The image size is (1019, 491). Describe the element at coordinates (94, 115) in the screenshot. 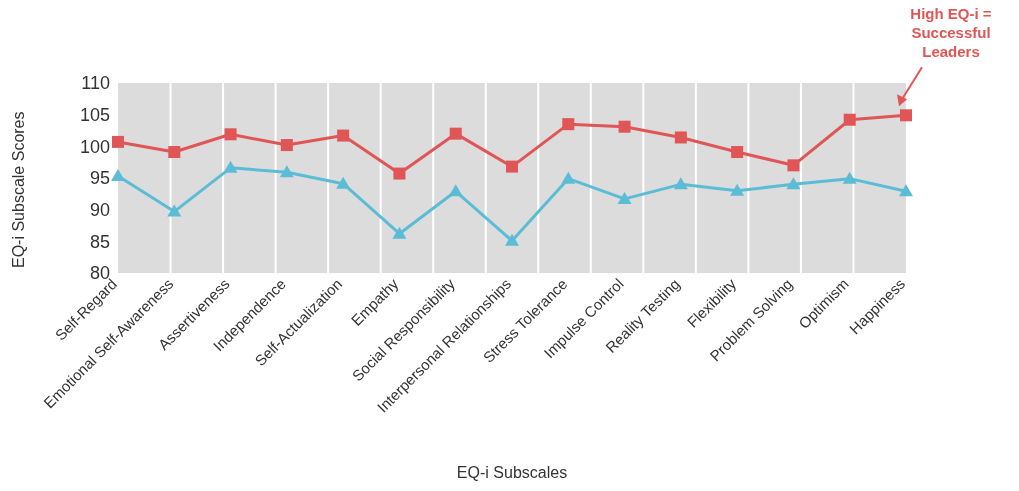

I see `y-tick-label: 105` at that location.